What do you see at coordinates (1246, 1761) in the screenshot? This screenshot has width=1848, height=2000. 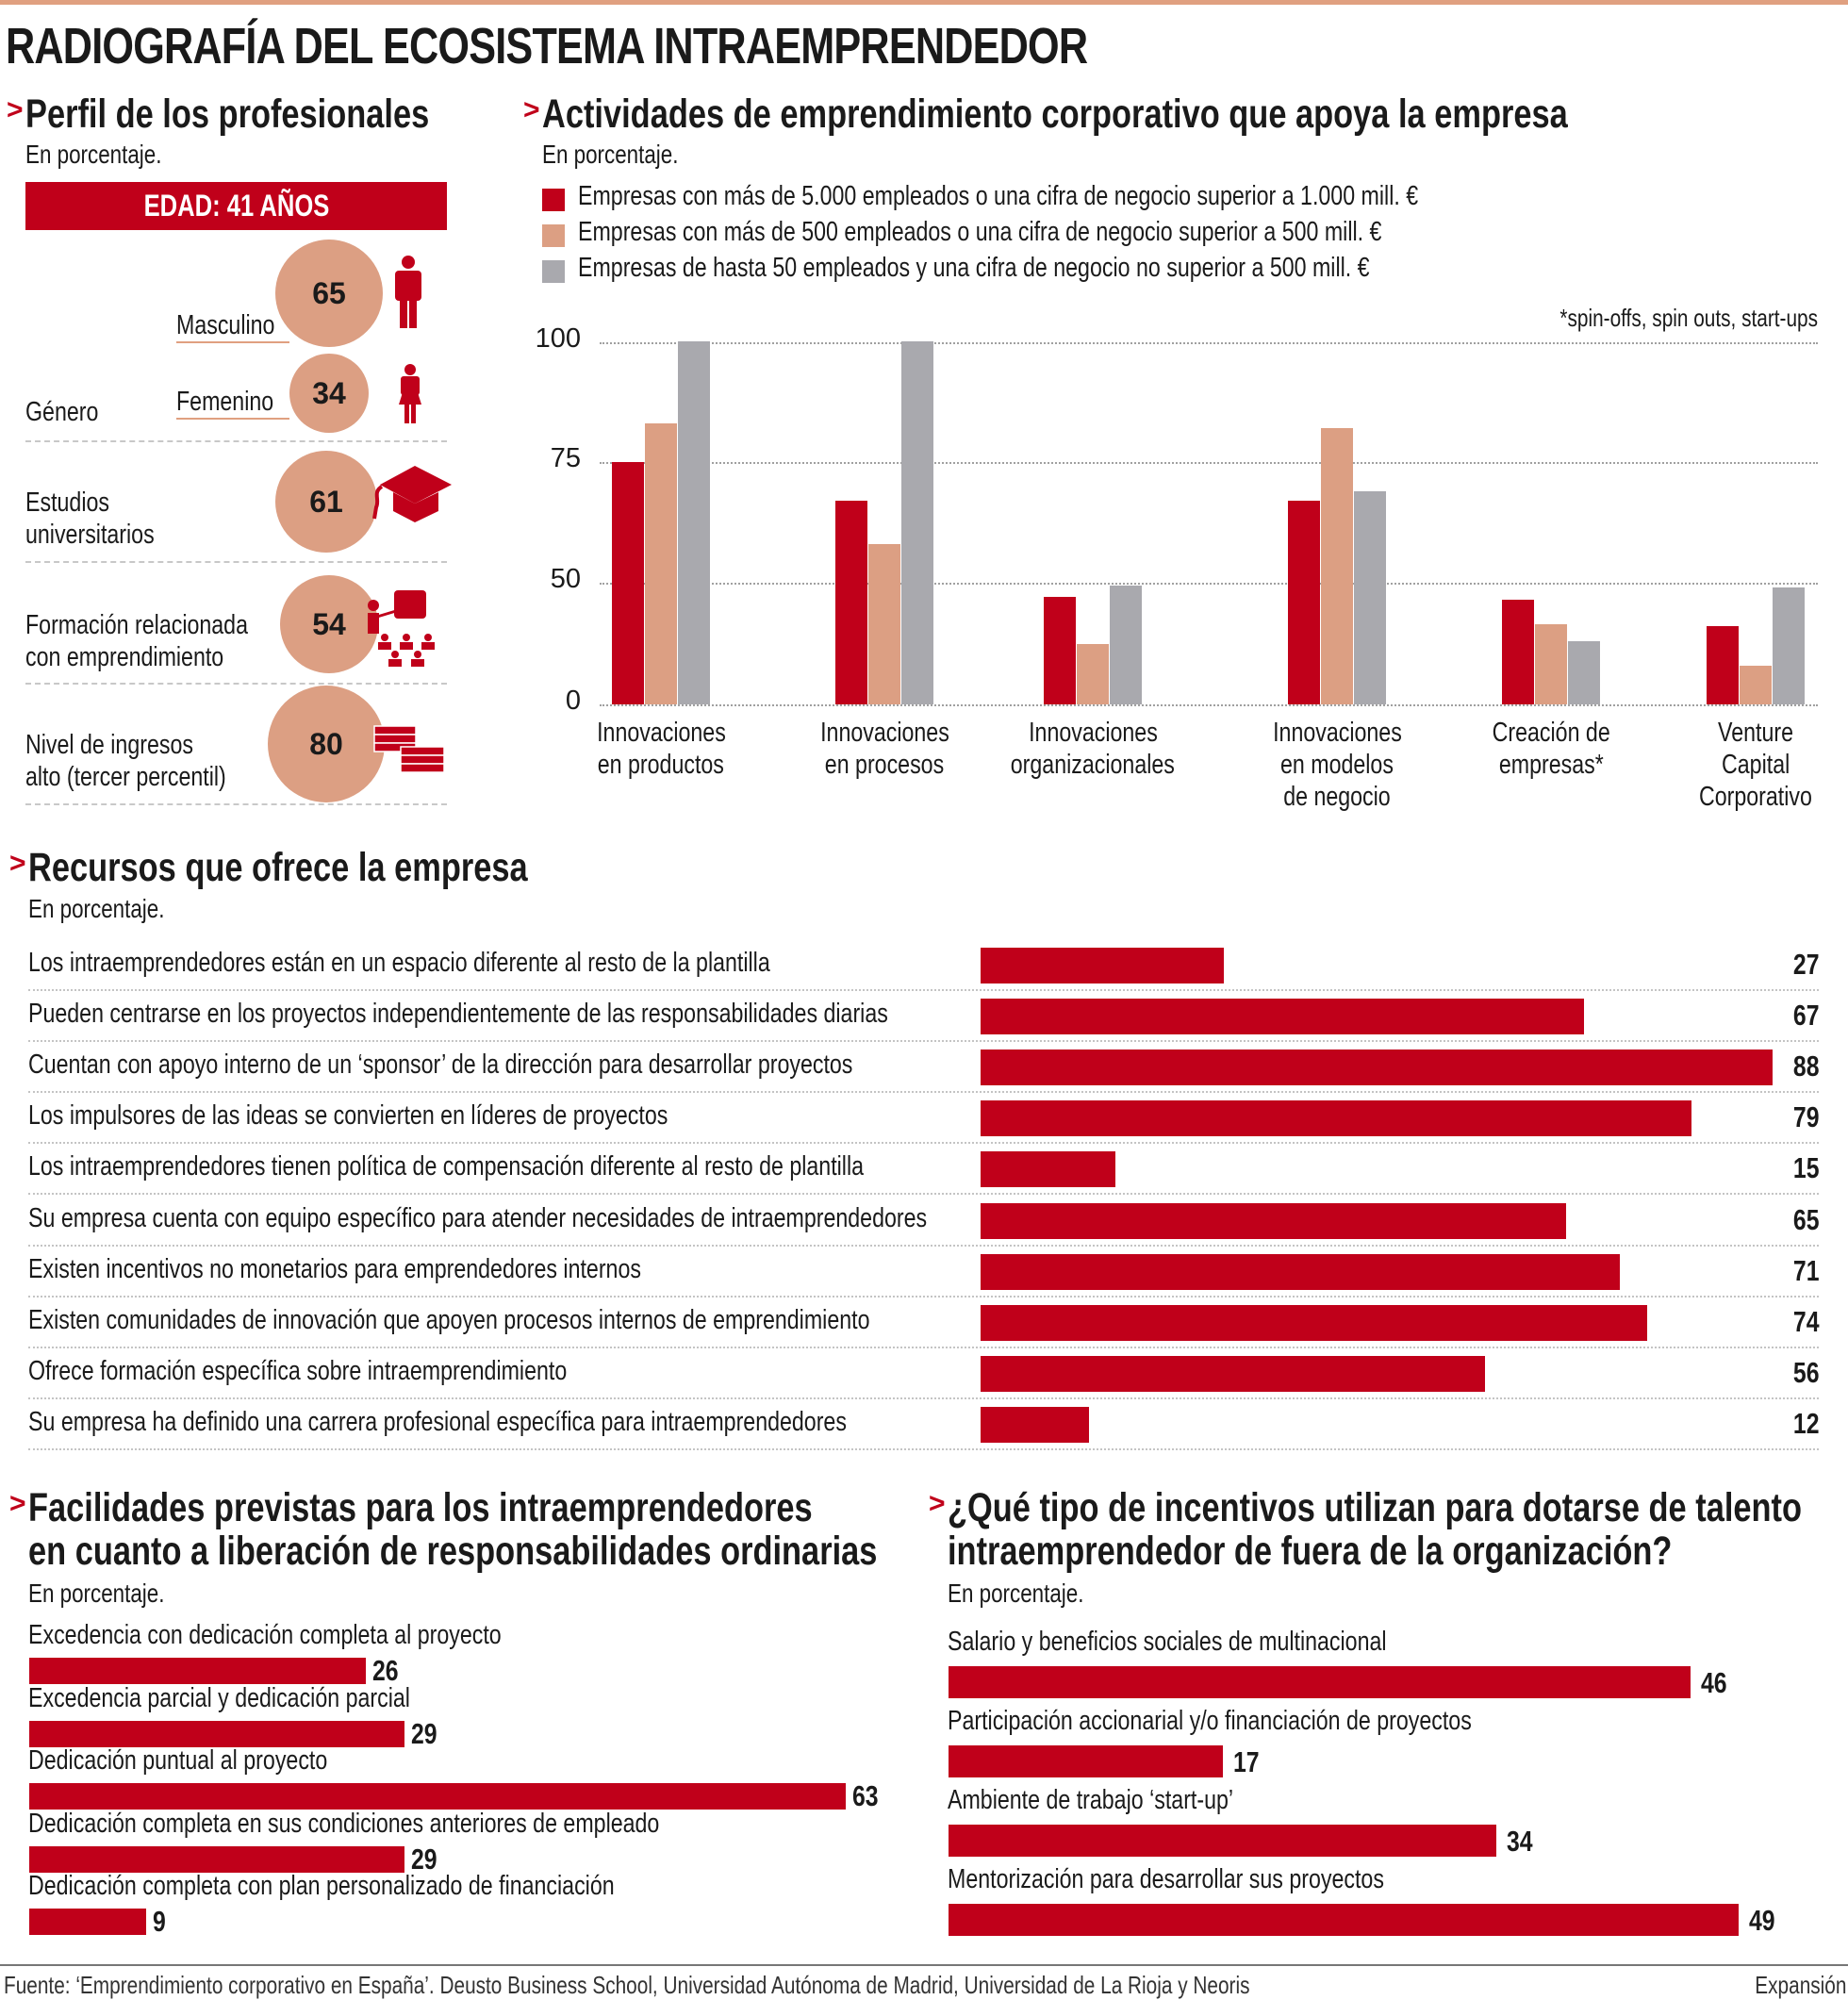 I see `data-label: 17` at bounding box center [1246, 1761].